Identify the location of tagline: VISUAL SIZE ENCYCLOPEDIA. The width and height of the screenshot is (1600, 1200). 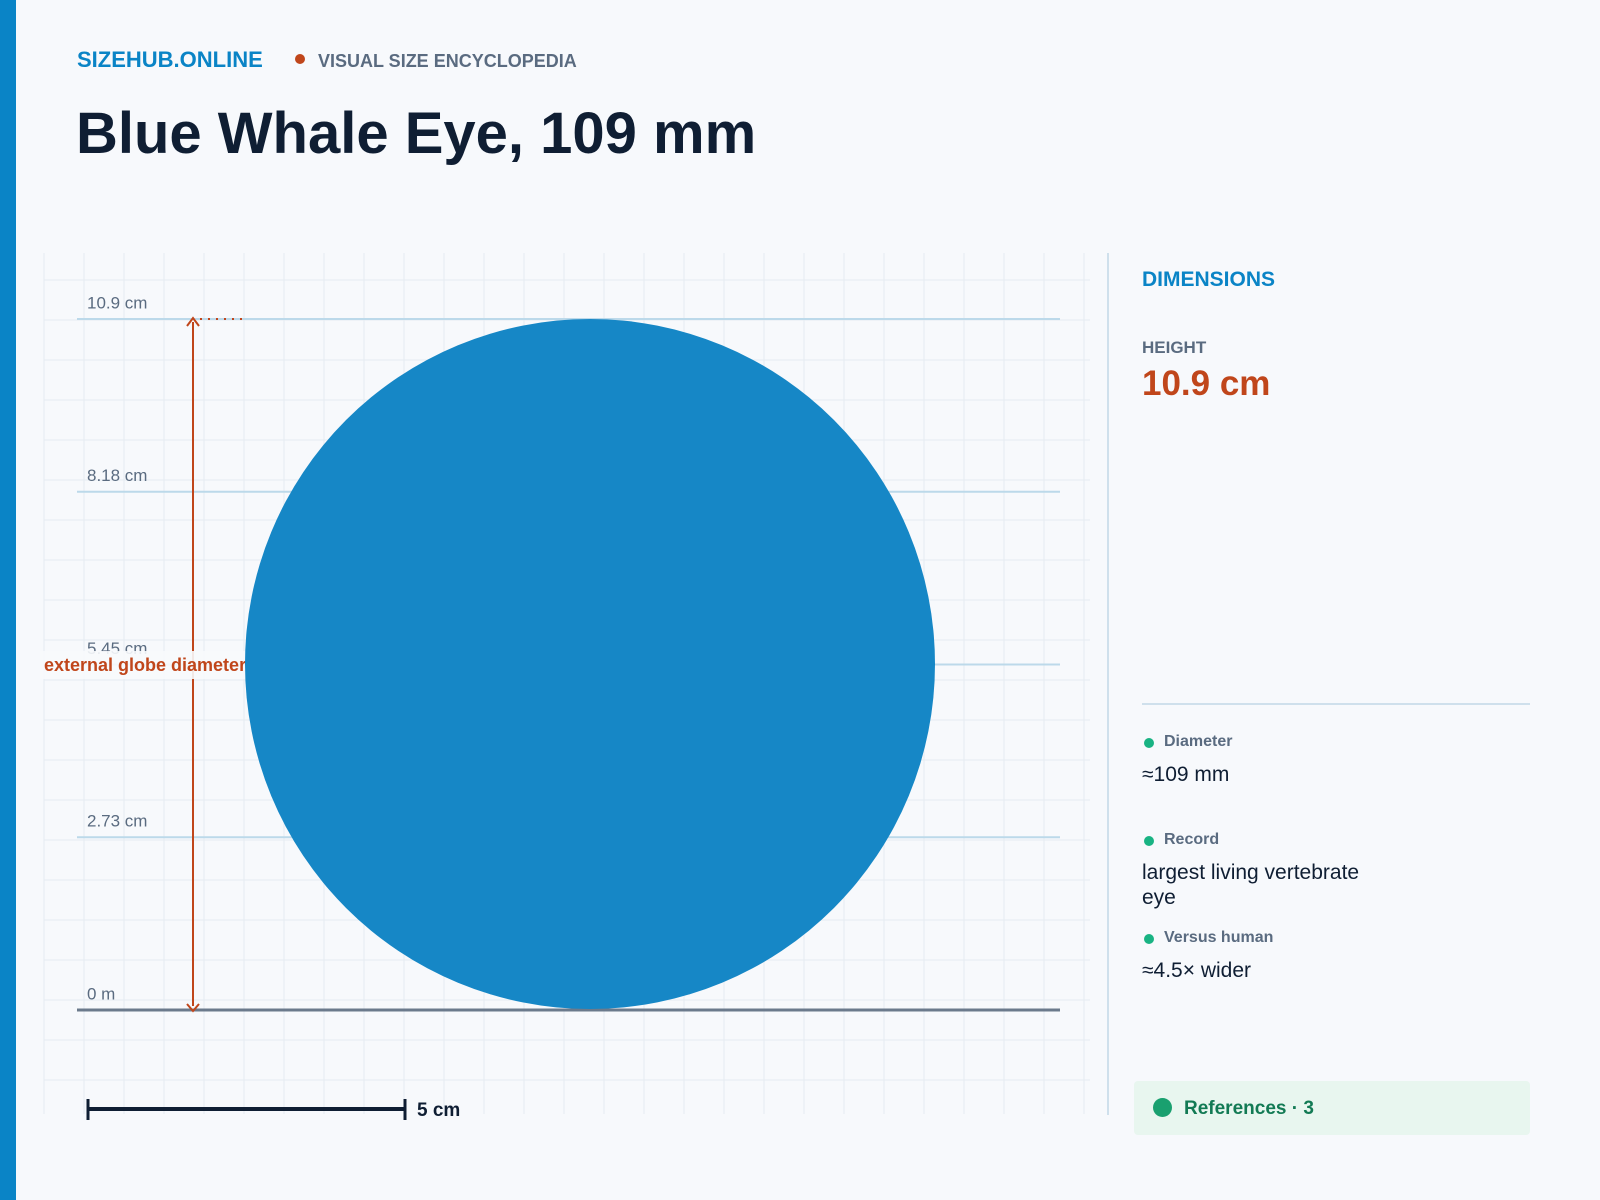
(447, 61).